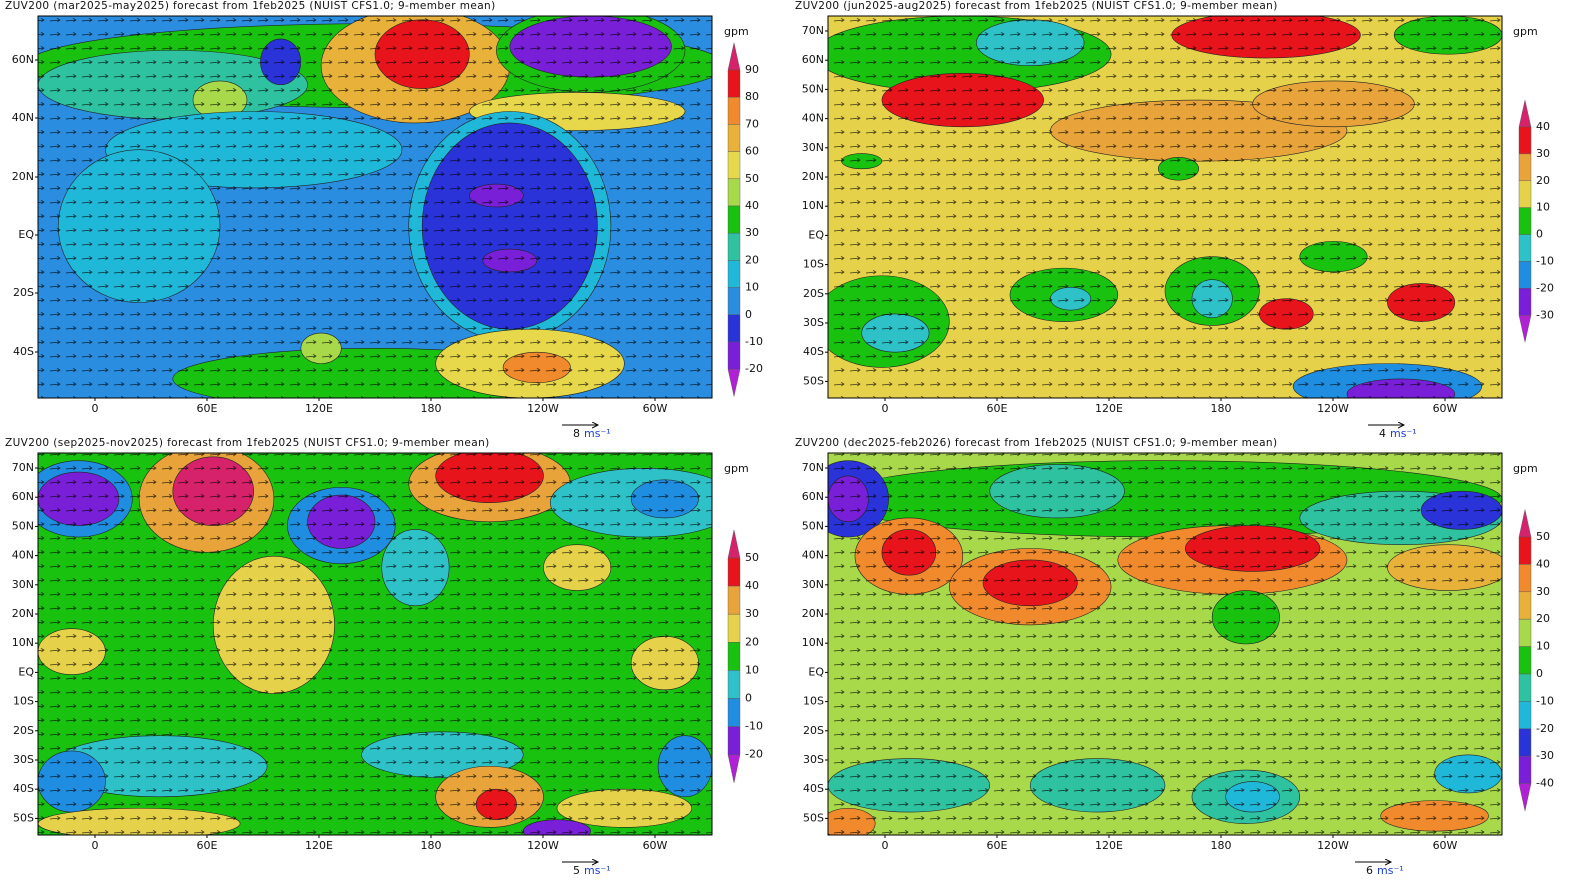 This screenshot has width=1585, height=886. Describe the element at coordinates (319, 408) in the screenshot. I see `lon-label: 120E` at that location.